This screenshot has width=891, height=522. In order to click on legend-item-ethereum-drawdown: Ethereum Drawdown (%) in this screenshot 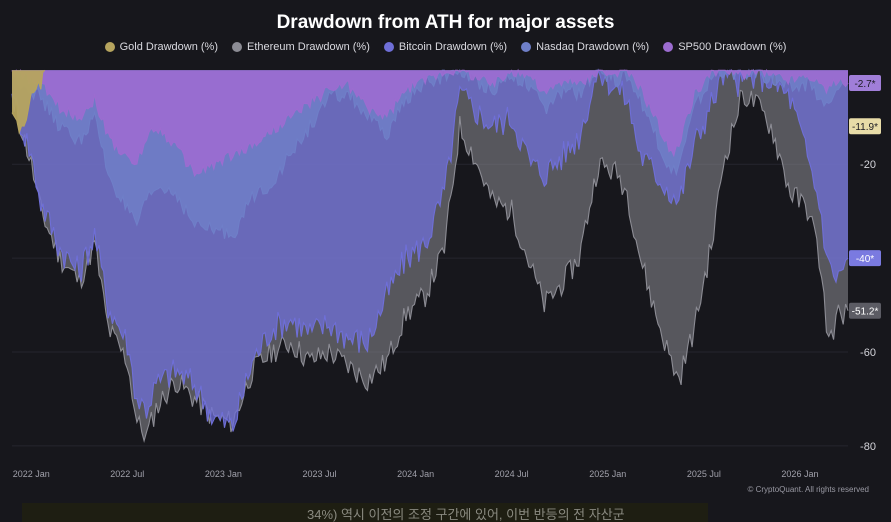, I will do `click(301, 47)`.